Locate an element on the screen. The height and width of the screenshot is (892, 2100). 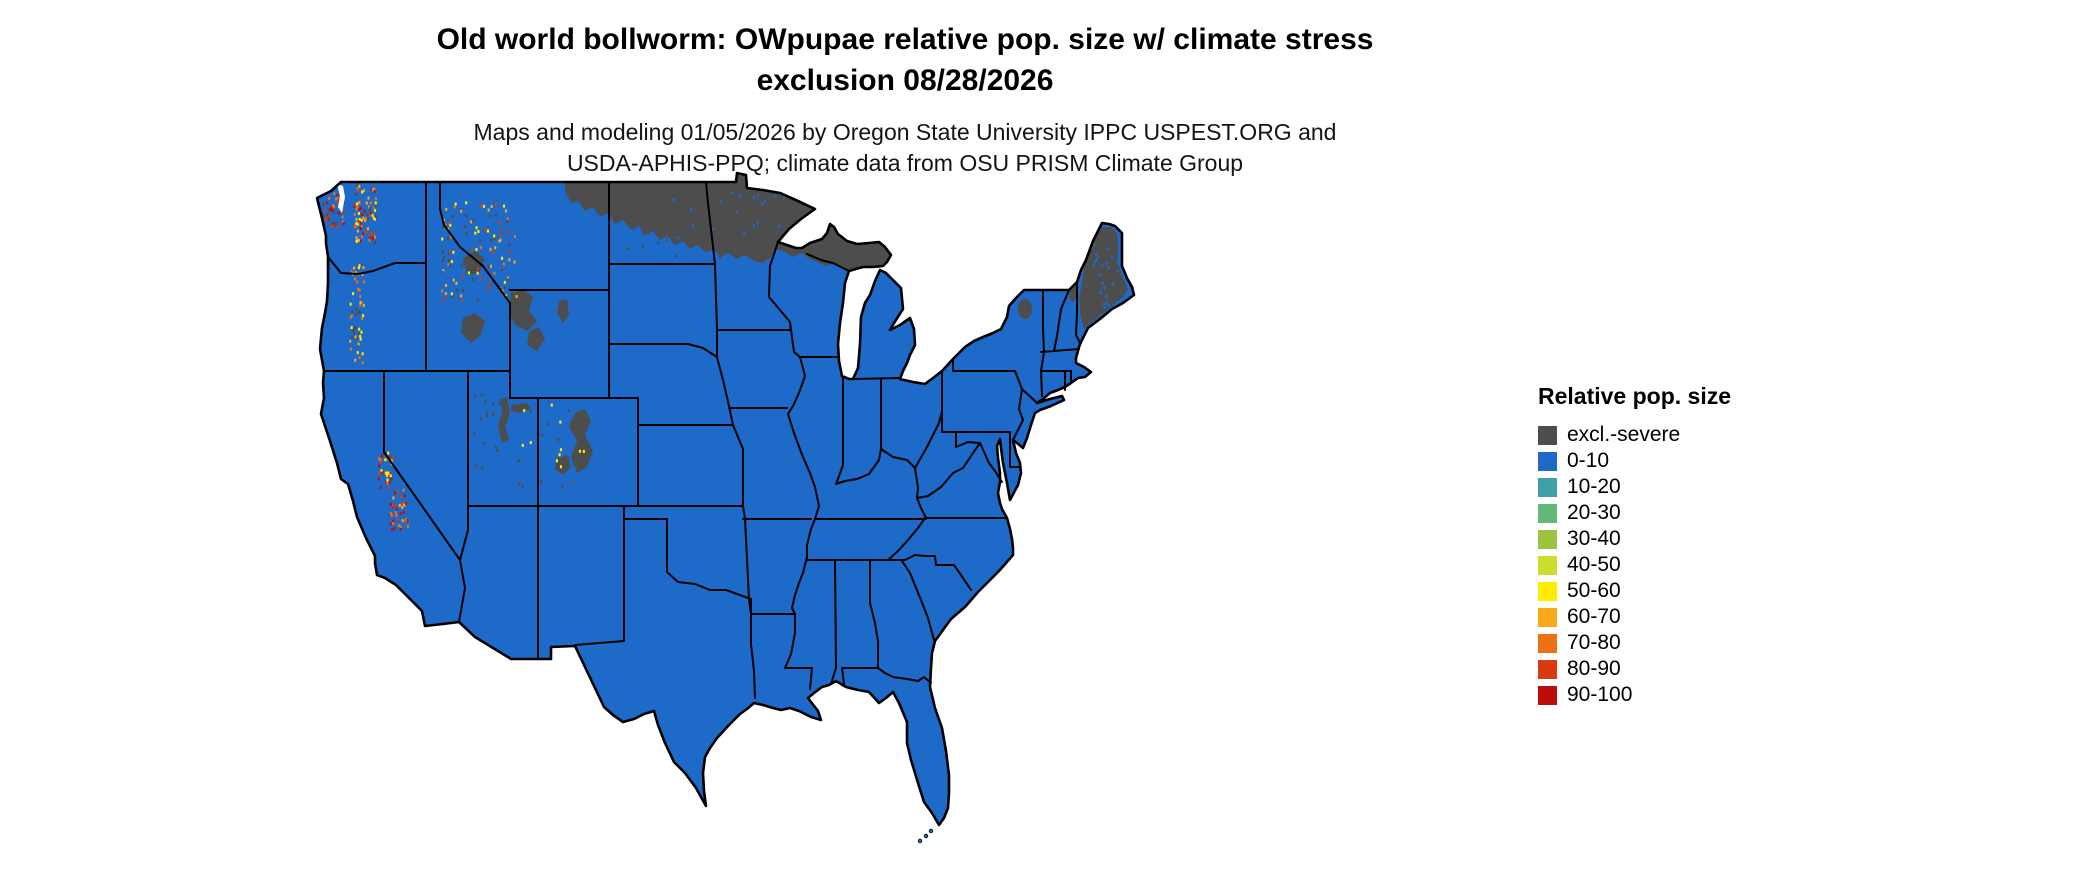
legend-title: Relative pop. size is located at coordinates (1635, 396).